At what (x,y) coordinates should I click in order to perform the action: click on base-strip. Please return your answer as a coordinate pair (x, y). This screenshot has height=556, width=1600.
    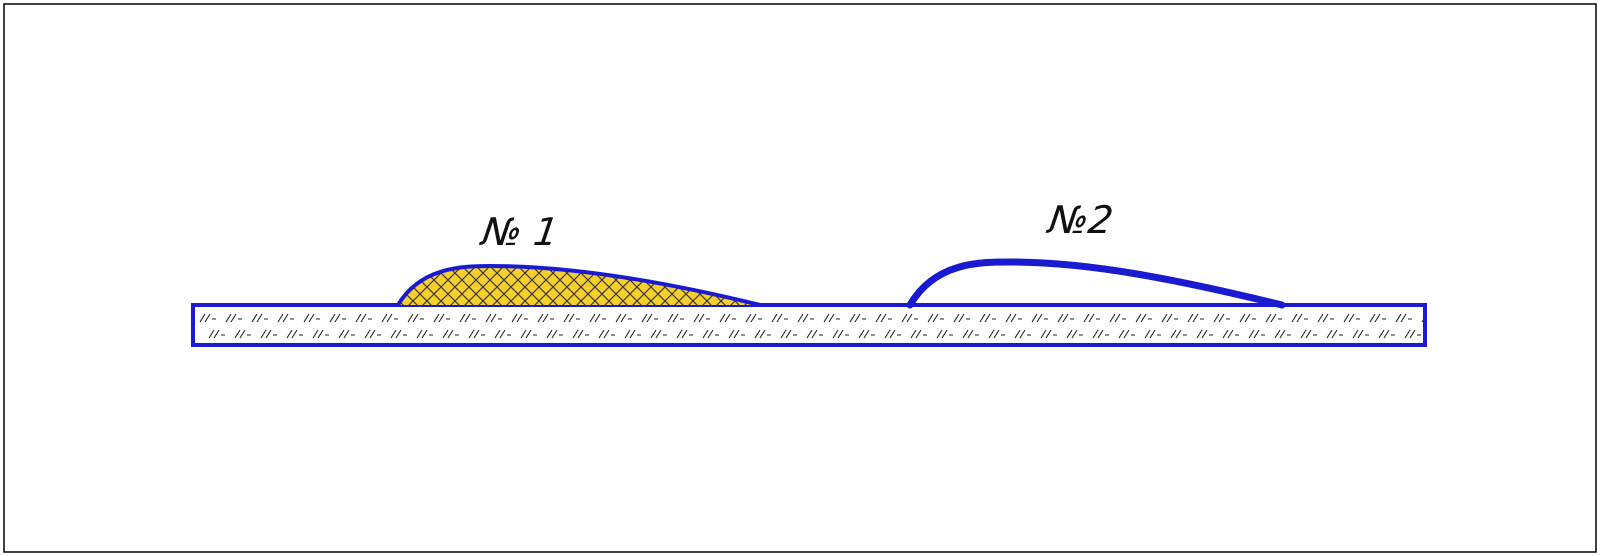
    Looking at the image, I should click on (809, 325).